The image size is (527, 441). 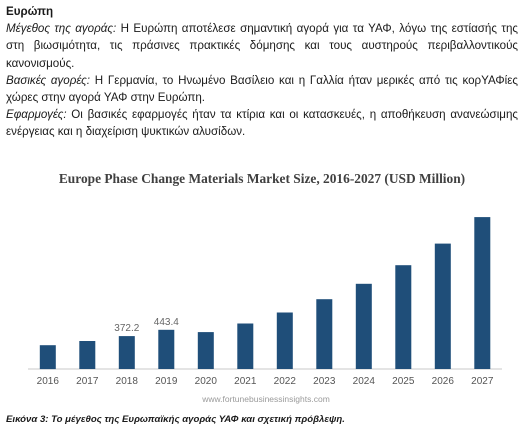 What do you see at coordinates (482, 293) in the screenshot?
I see `bar-2027` at bounding box center [482, 293].